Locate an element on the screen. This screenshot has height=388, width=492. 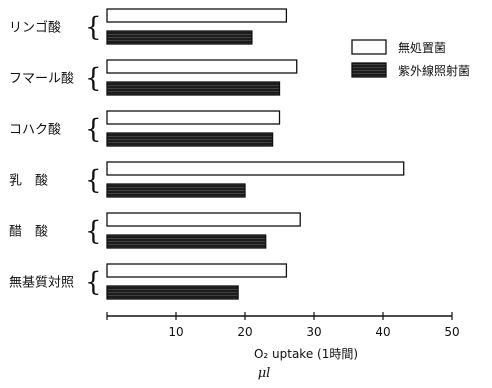
legend-label: 紫外線照射菌 is located at coordinates (434, 70).